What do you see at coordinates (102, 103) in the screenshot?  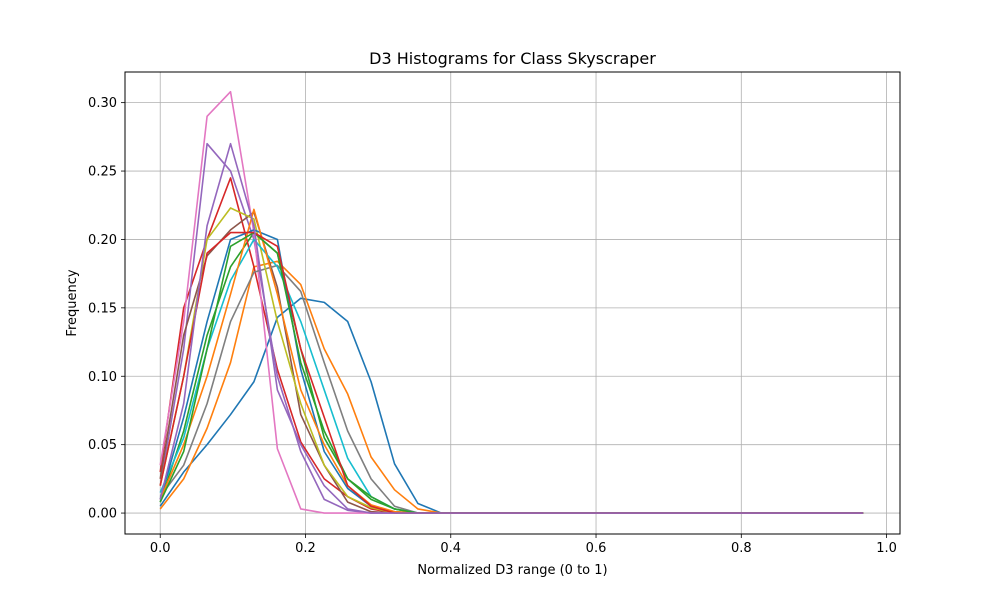 I see `y-tick-label: 0.30` at bounding box center [102, 103].